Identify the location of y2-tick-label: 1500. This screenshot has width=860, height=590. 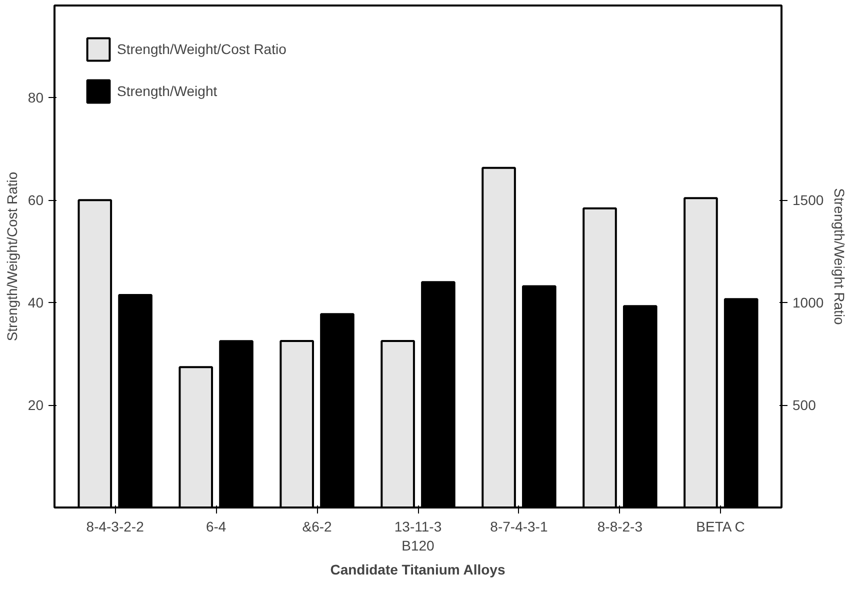
(808, 200).